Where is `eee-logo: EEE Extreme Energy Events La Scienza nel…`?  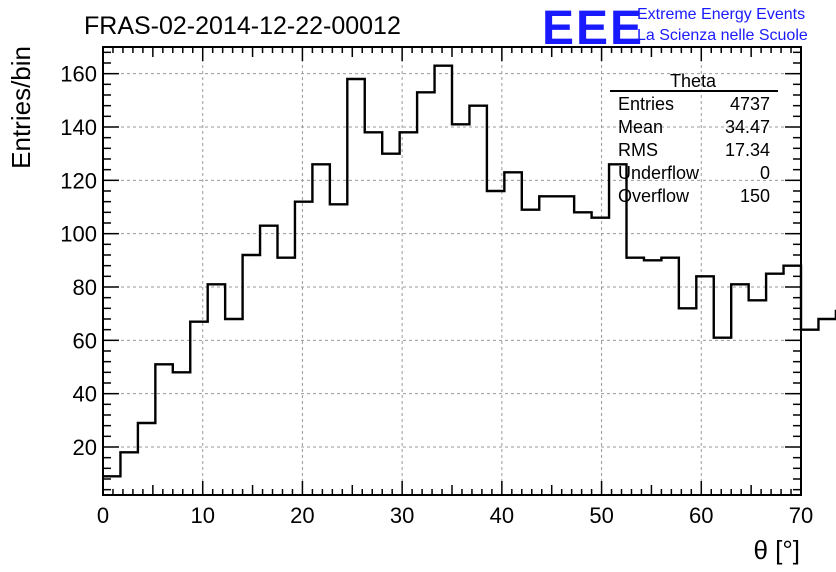 eee-logo: EEE Extreme Energy Events La Scienza nel… is located at coordinates (675, 28).